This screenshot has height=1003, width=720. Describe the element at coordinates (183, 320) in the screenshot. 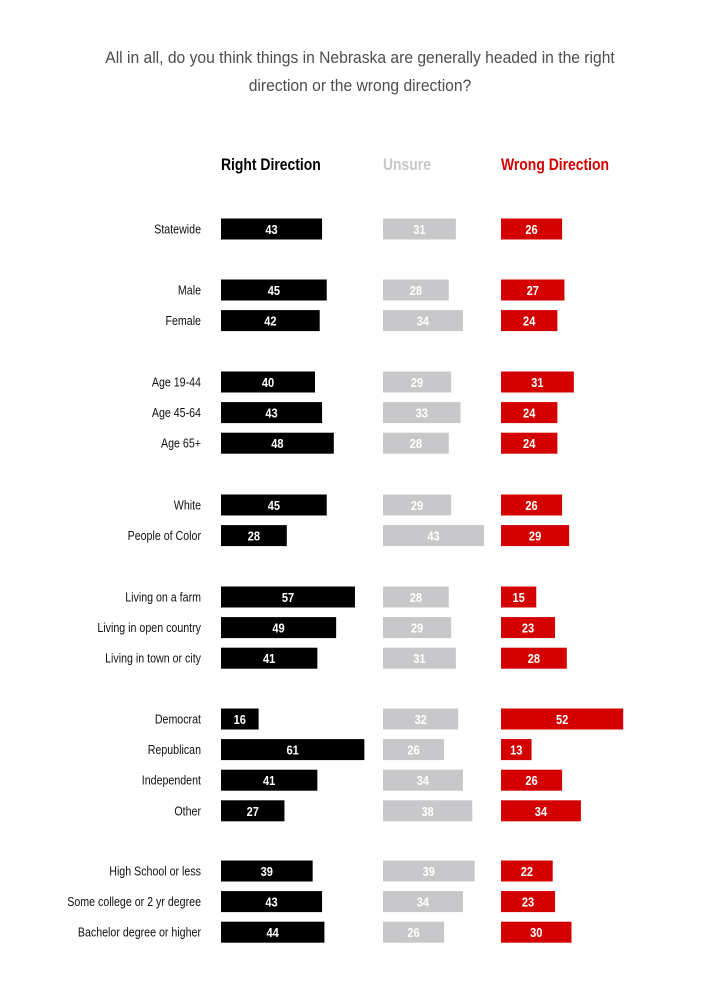

I see `category-label: Female` at that location.